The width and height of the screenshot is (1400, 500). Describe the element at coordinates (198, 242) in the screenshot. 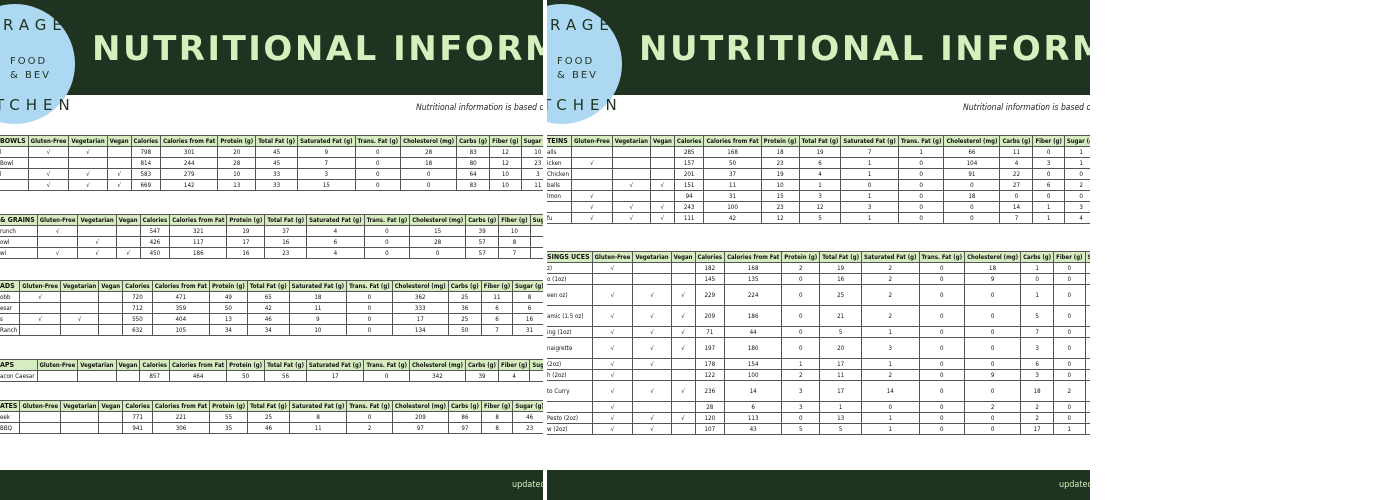

I see `cell-fatcal: 117` at that location.